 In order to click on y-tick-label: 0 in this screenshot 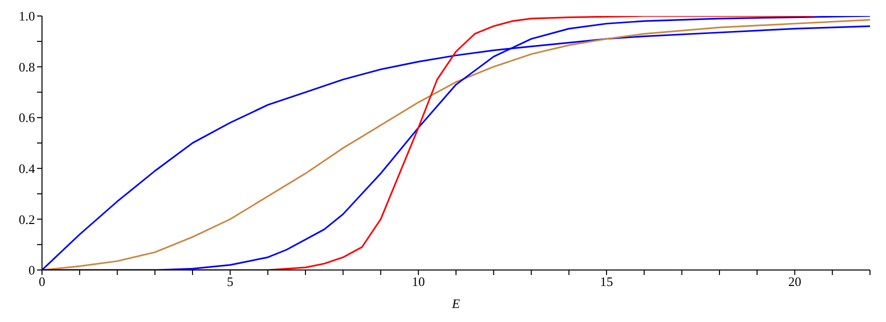, I will do `click(31, 270)`.